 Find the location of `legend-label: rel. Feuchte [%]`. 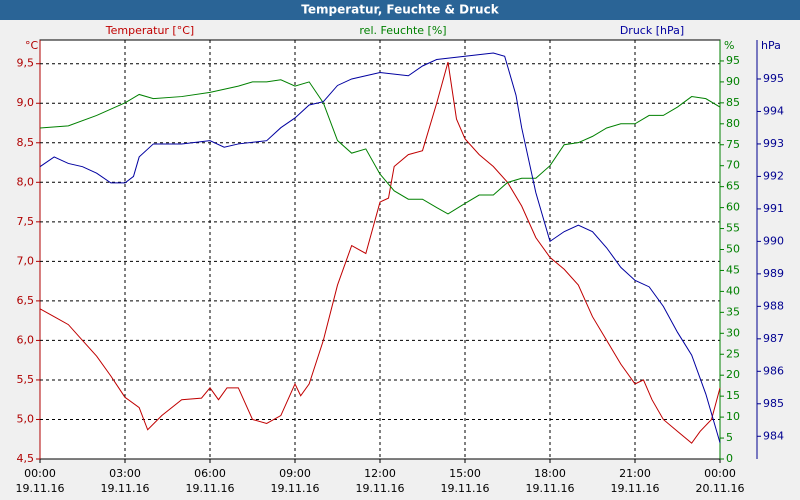

legend-label: rel. Feuchte [%] is located at coordinates (402, 30).